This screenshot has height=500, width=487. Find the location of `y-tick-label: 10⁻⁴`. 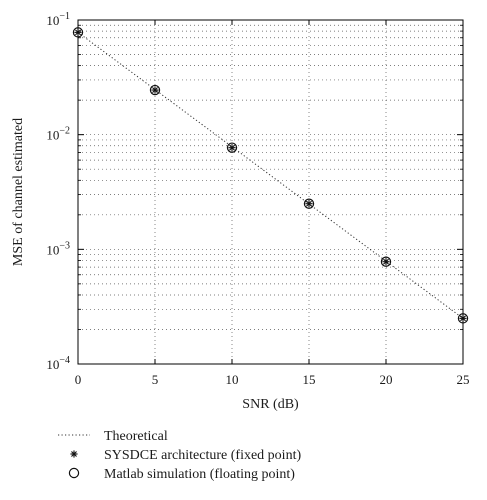

y-tick-label: 10⁻⁴ is located at coordinates (58, 363).